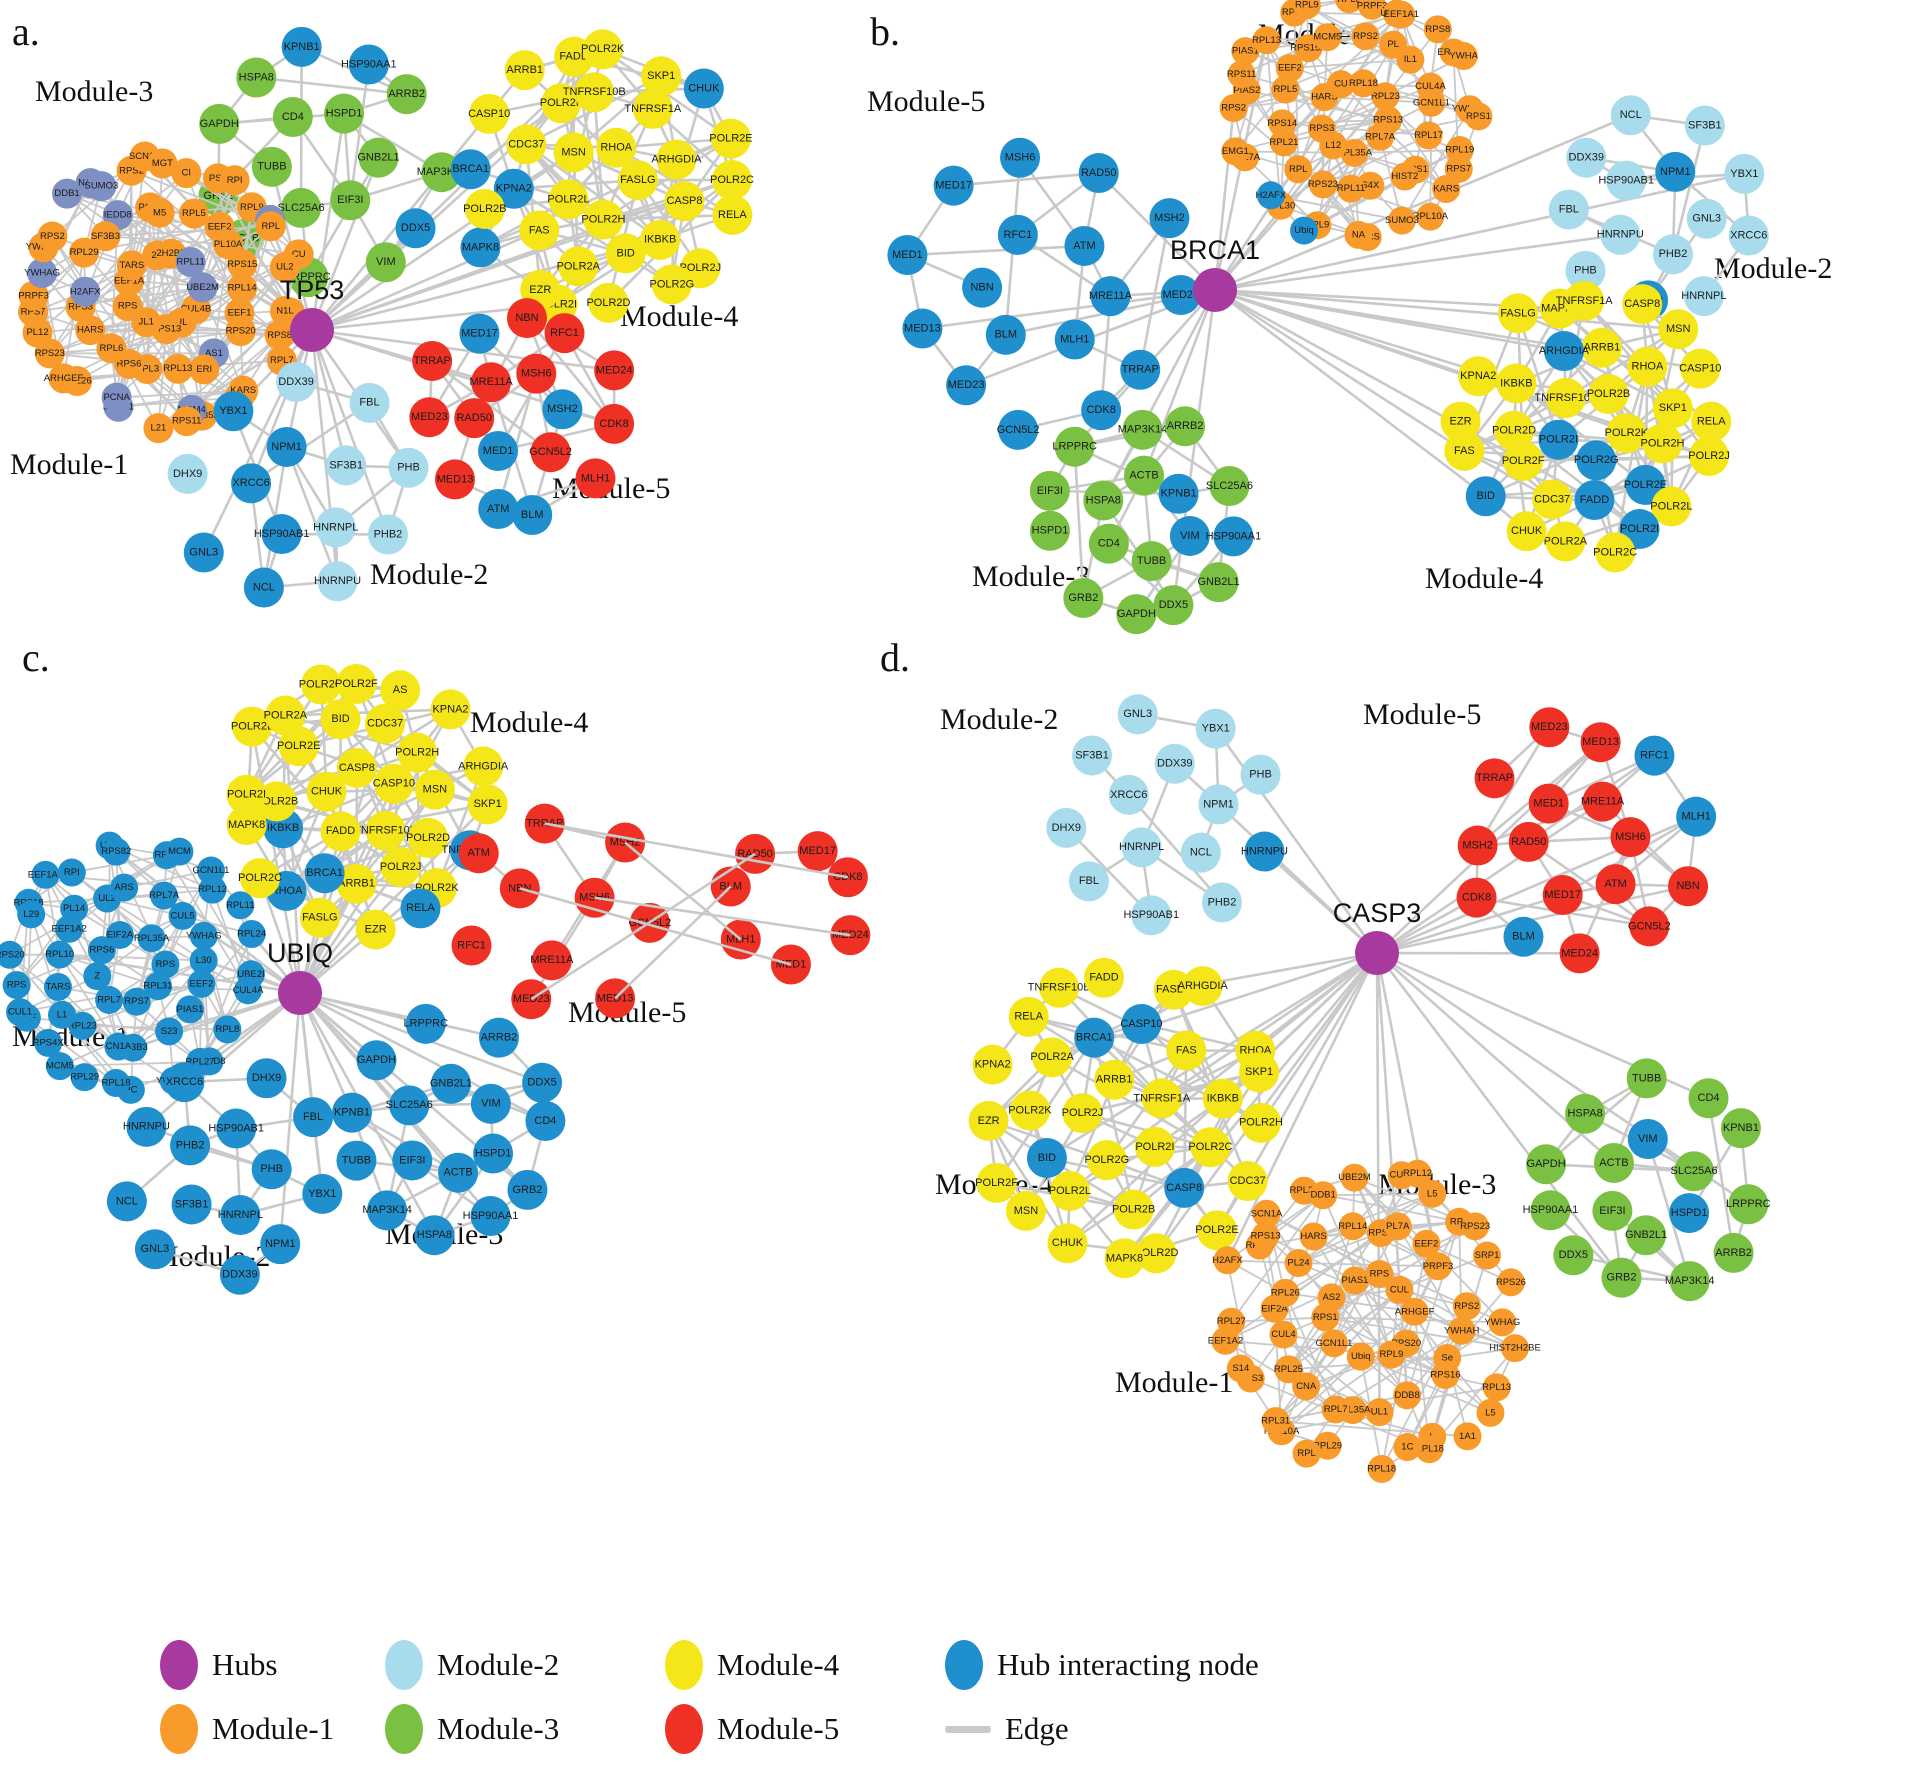 Image resolution: width=1923 pixels, height=1775 pixels. What do you see at coordinates (204, 369) in the screenshot?
I see `network-node: ERI` at bounding box center [204, 369].